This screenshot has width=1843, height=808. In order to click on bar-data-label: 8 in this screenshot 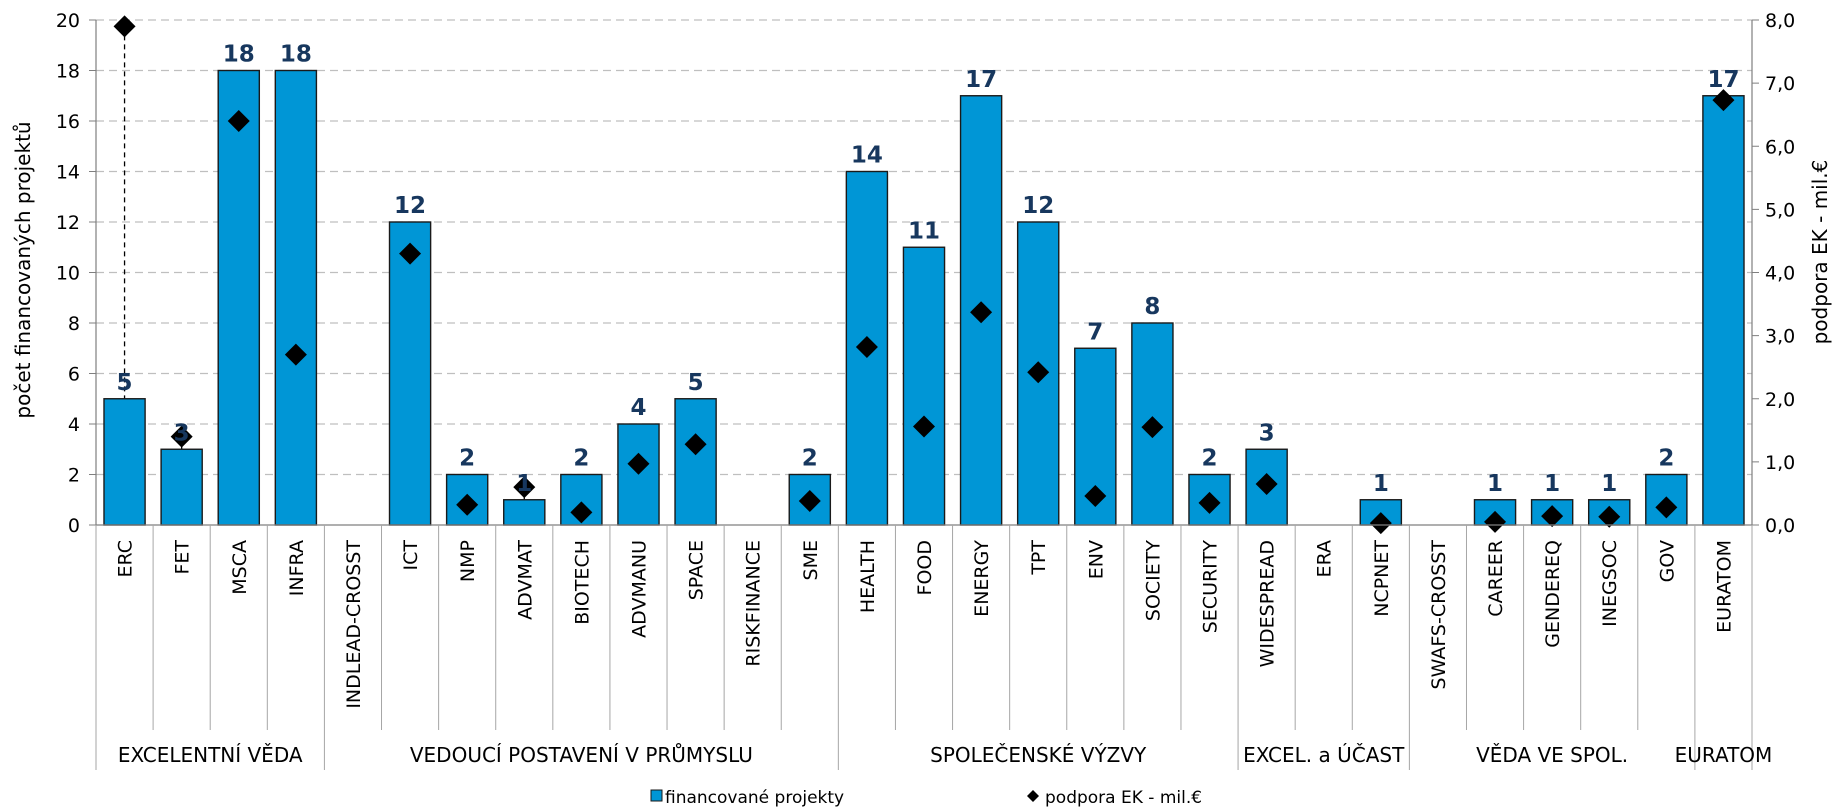, I will do `click(1152, 307)`.